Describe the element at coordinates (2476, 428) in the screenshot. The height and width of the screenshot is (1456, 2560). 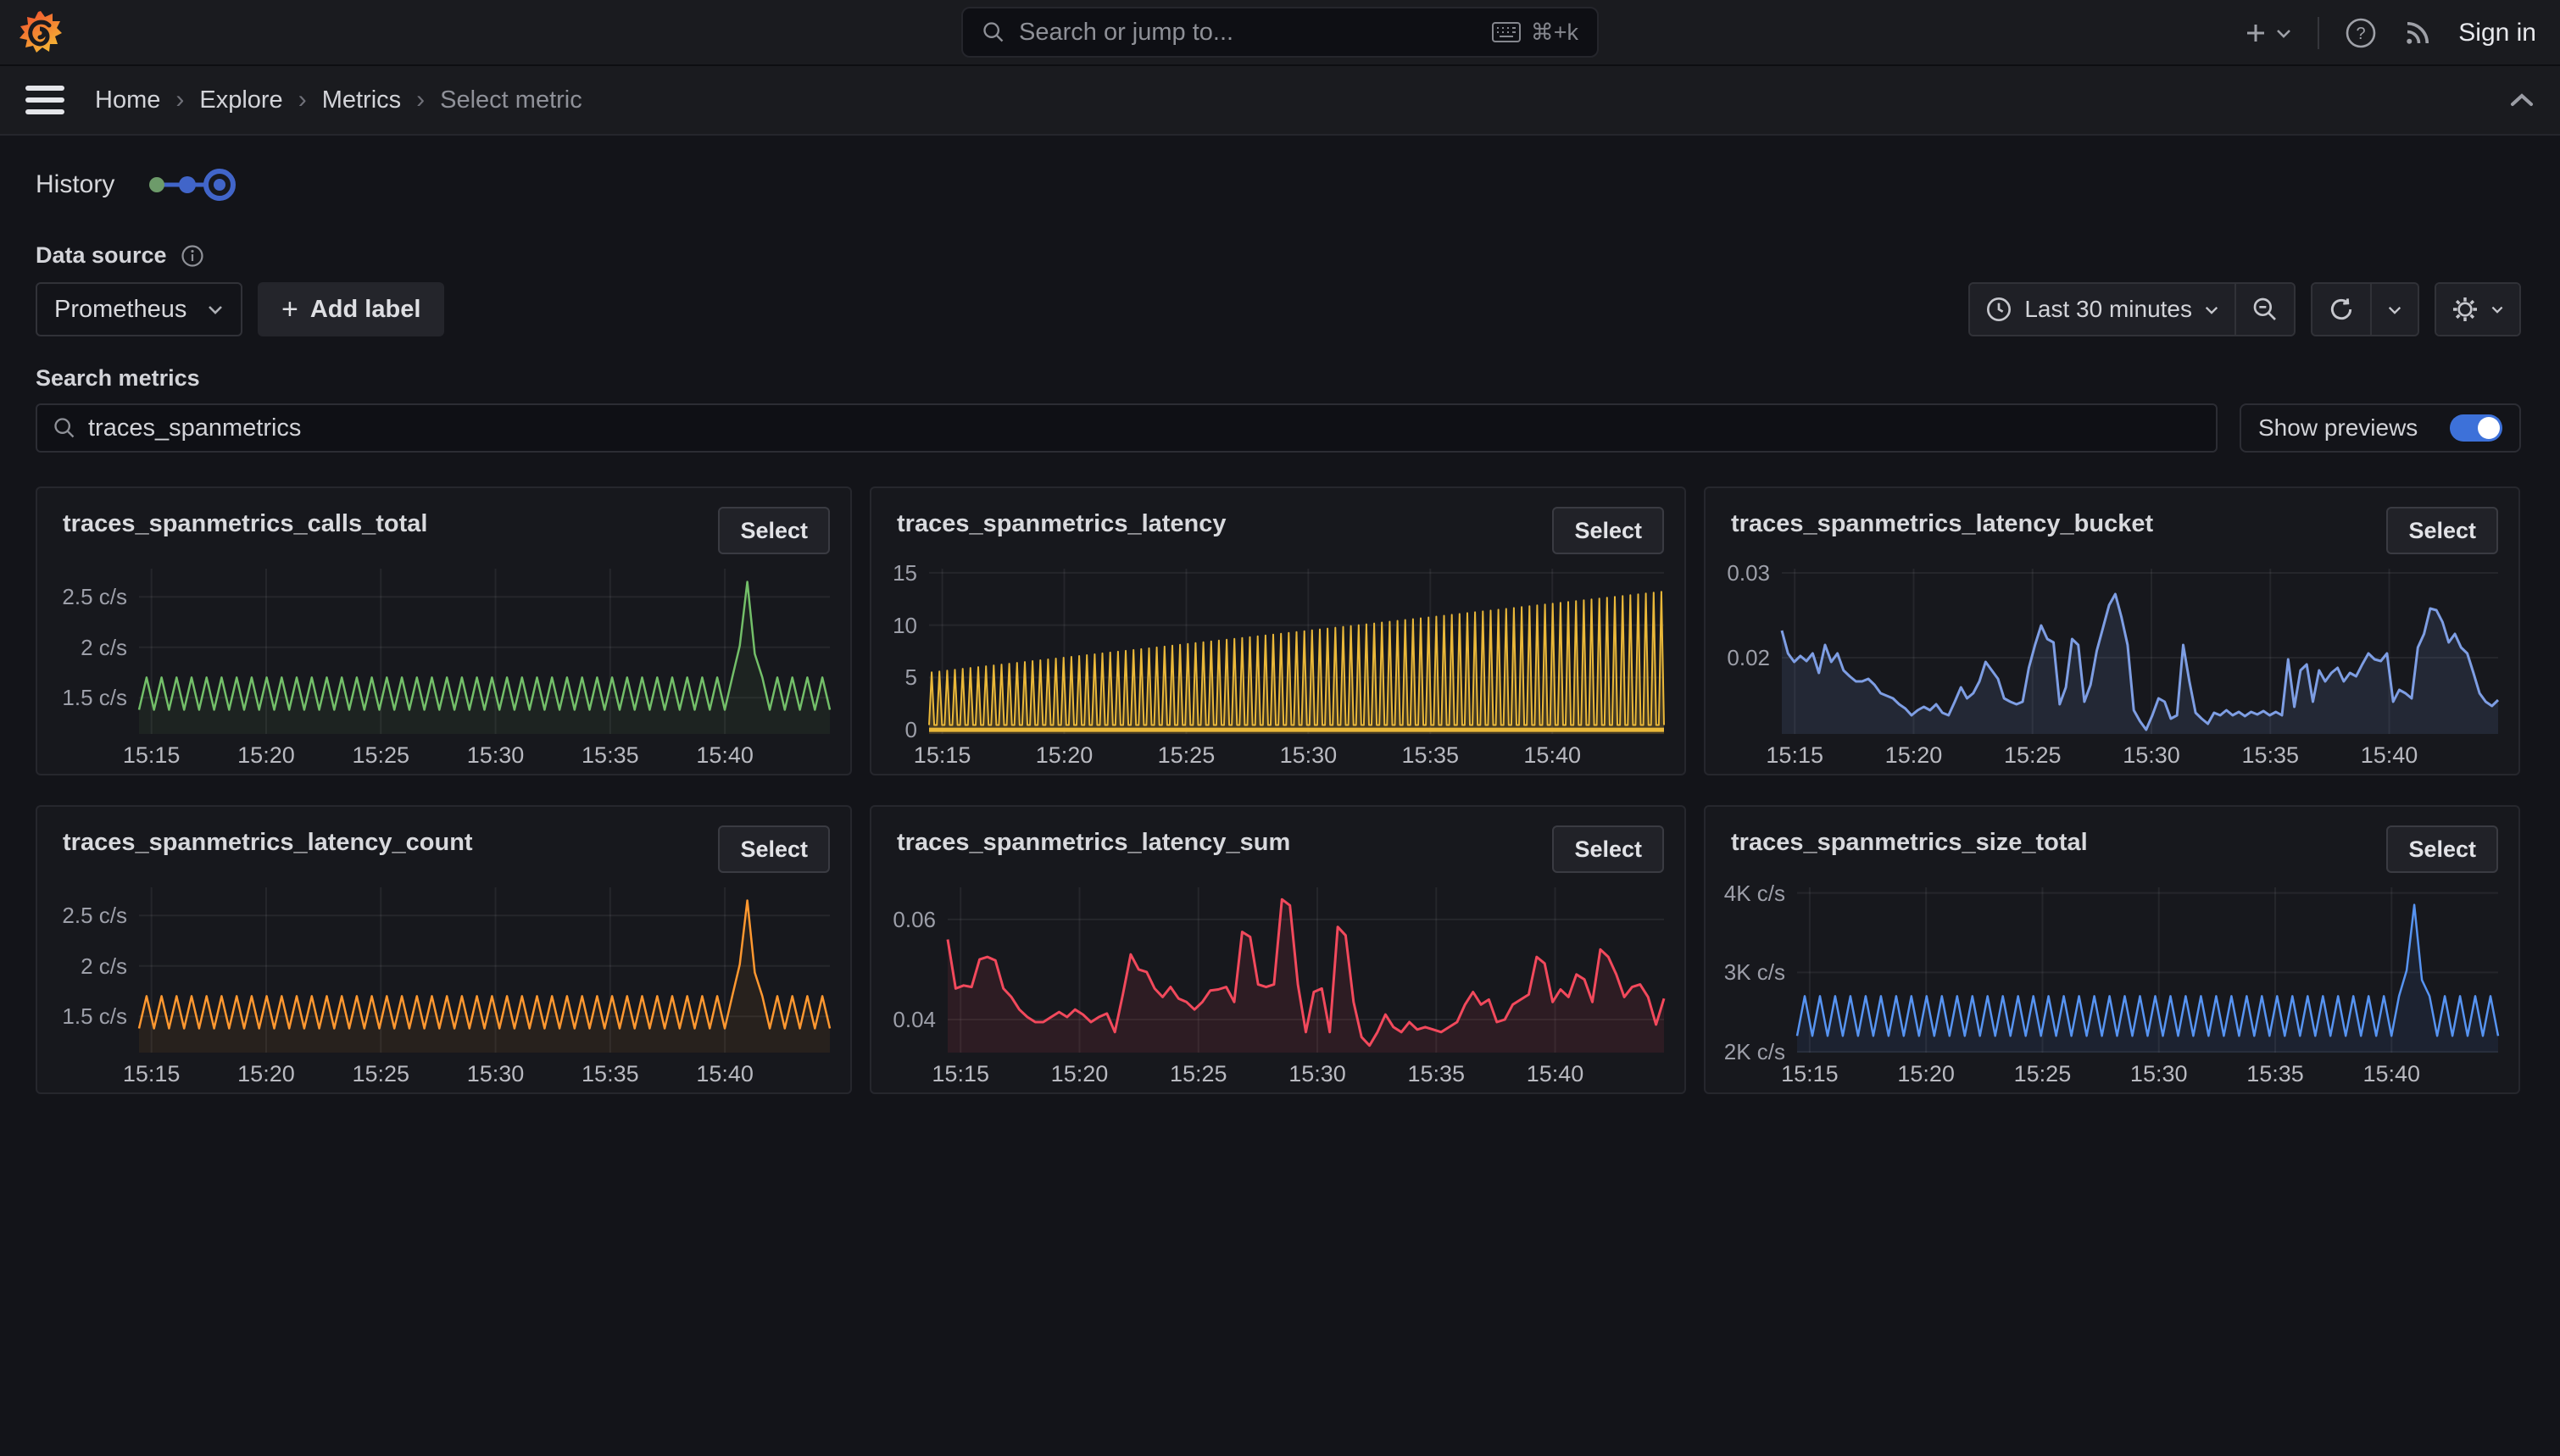
I see `show-previews-toggle` at that location.